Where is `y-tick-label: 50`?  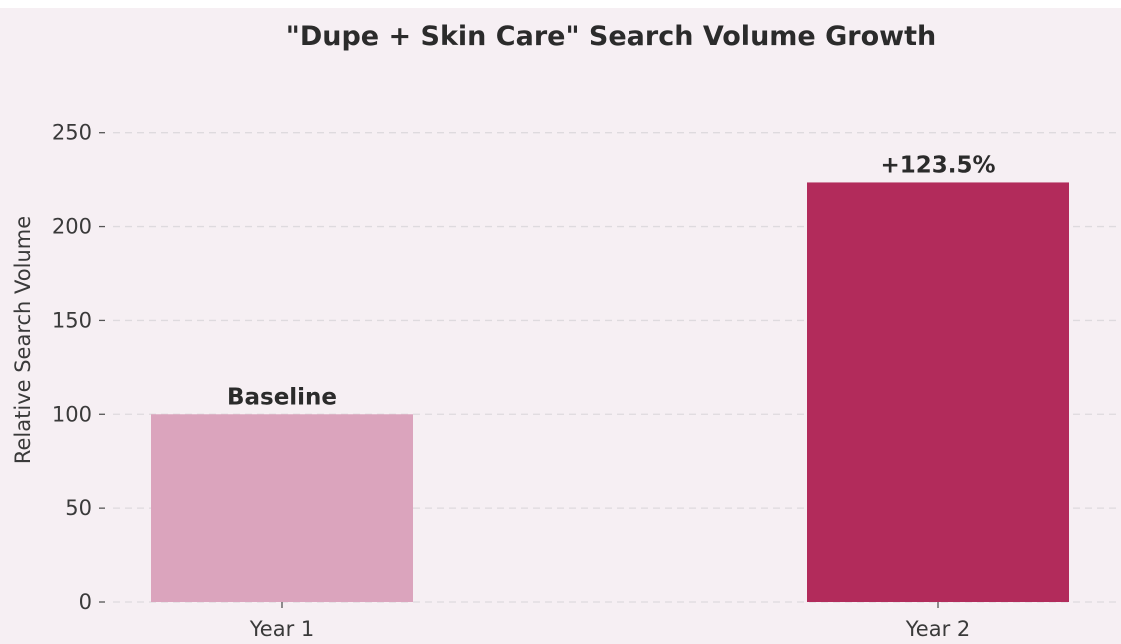 y-tick-label: 50 is located at coordinates (78, 508).